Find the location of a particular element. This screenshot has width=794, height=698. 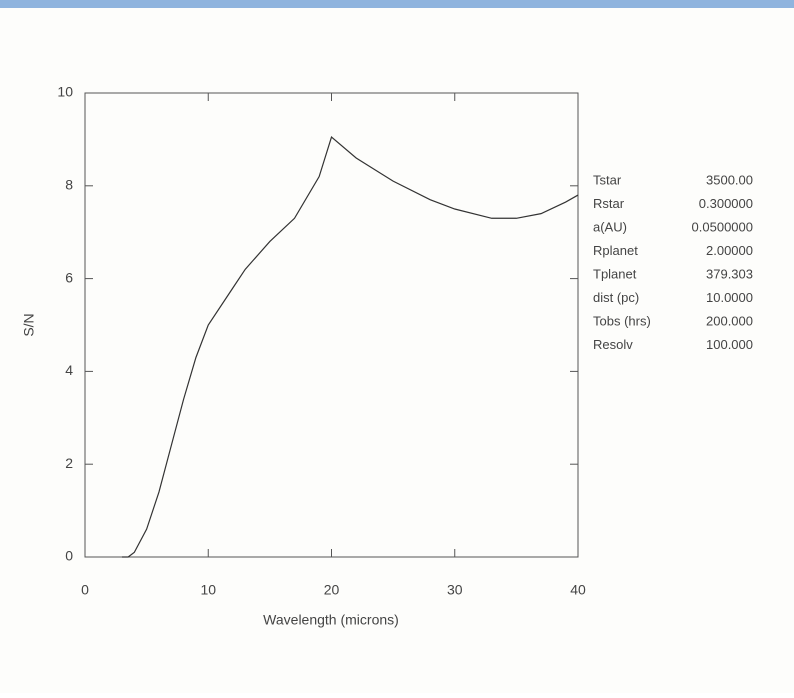

param-value: 2.00000 is located at coordinates (729, 250).